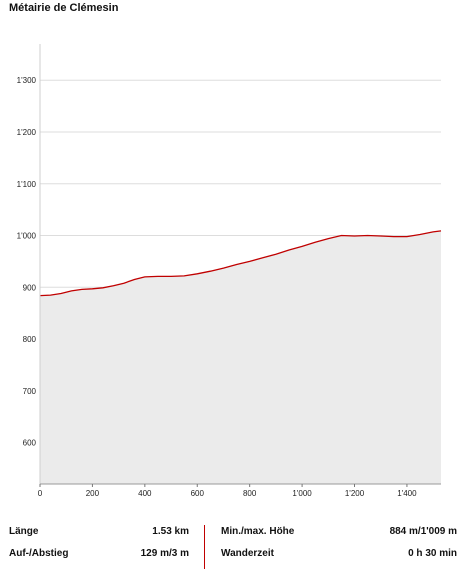  I want to click on y-tick-label: 1'100, so click(27, 184).